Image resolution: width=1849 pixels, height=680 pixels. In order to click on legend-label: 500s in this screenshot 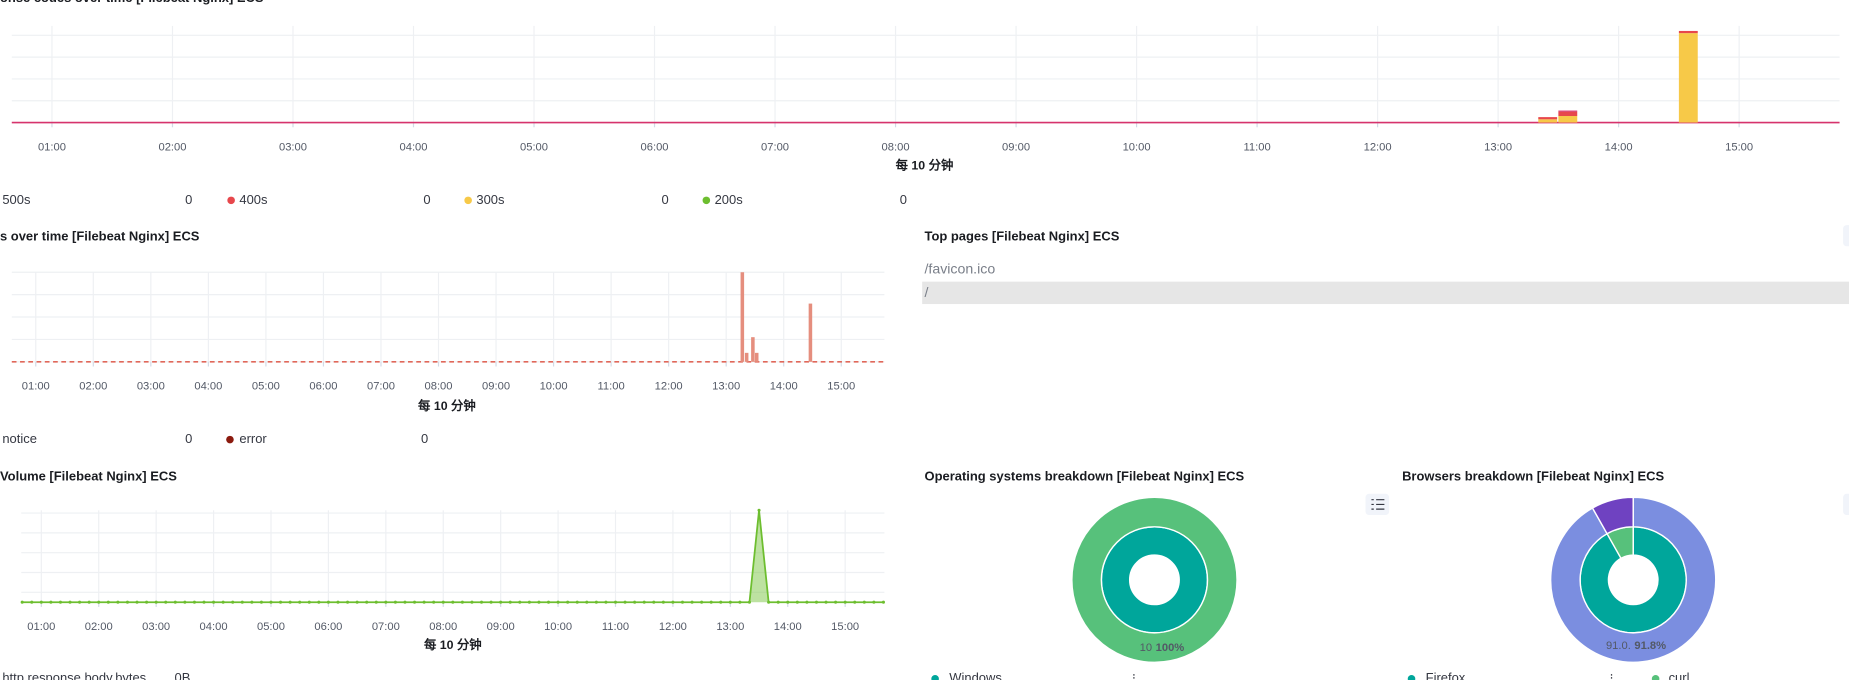, I will do `click(16, 199)`.